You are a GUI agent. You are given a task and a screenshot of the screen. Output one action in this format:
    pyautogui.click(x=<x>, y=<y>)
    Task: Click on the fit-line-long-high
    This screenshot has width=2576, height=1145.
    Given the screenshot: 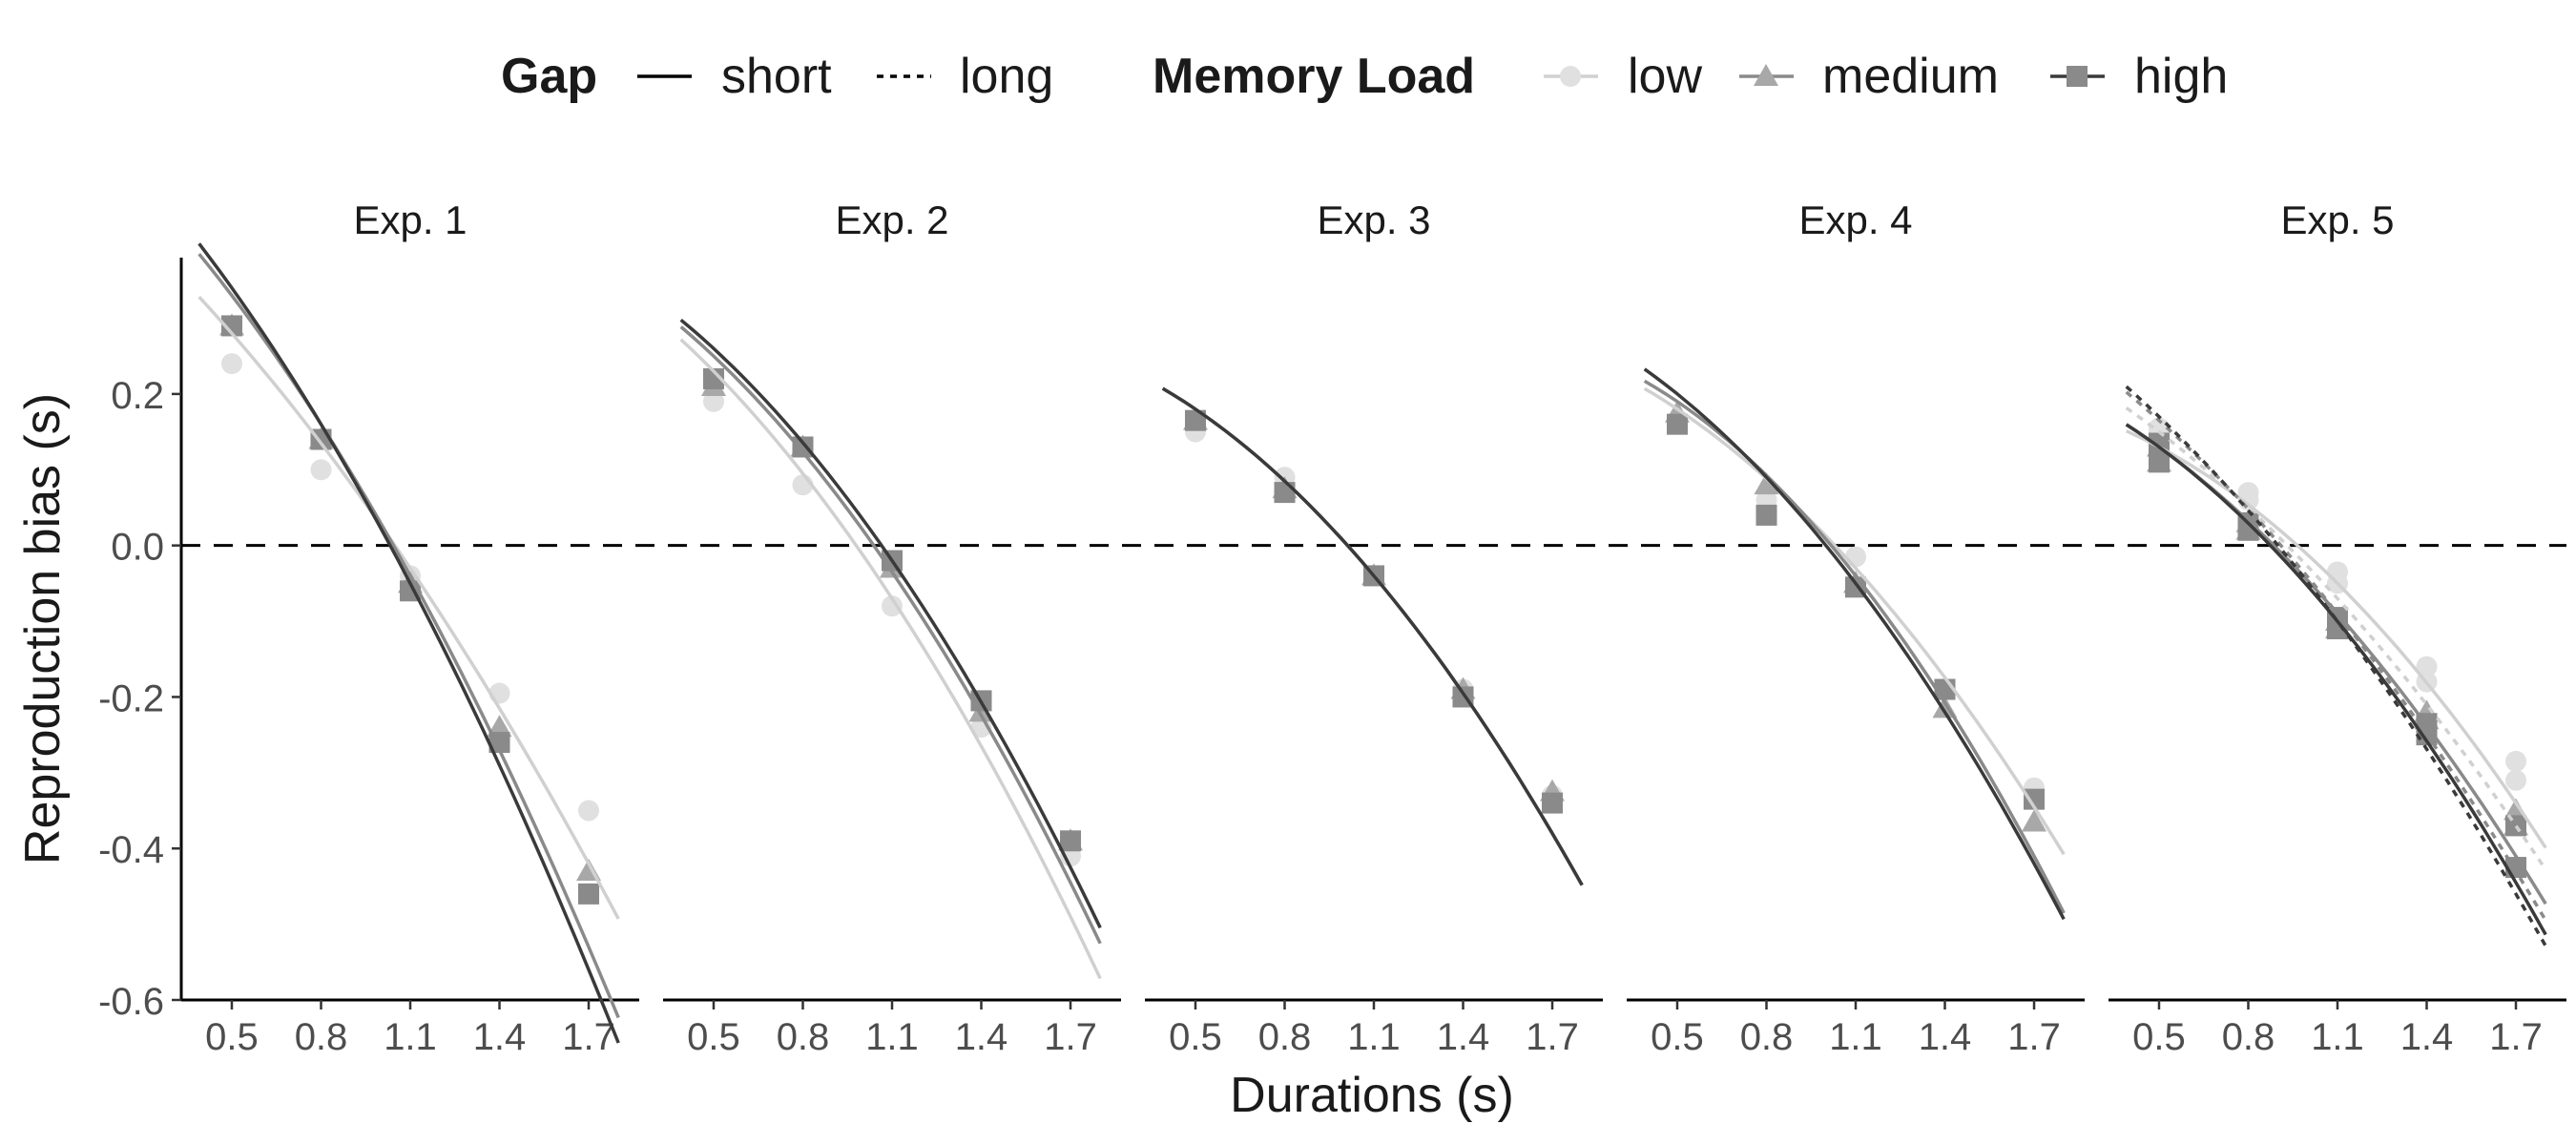 What is the action you would take?
    pyautogui.click(x=2336, y=666)
    